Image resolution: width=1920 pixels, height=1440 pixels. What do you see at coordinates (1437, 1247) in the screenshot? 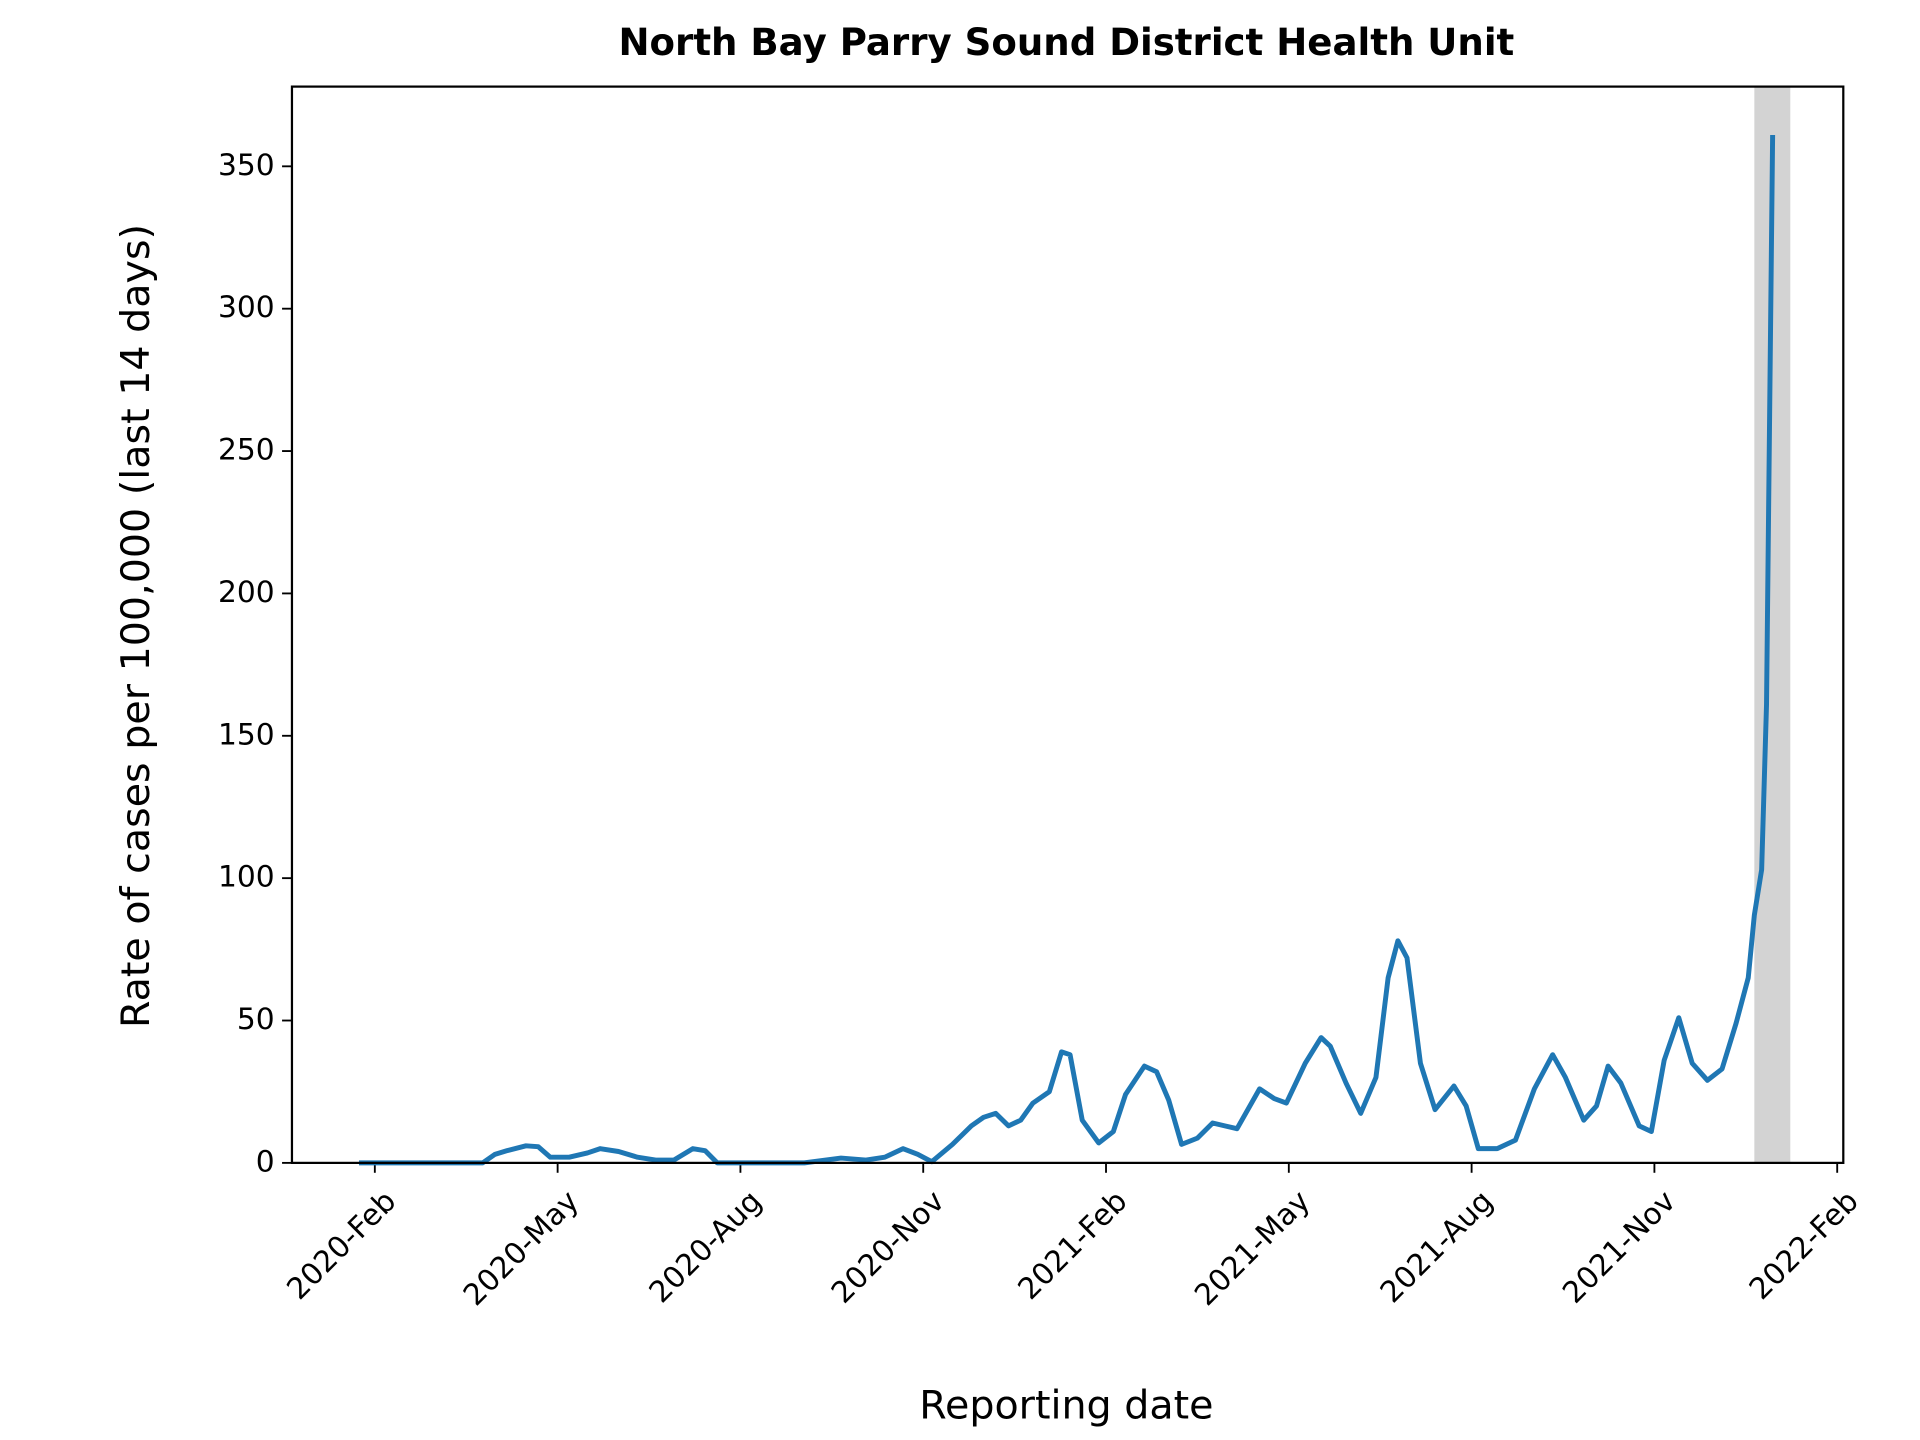
I see `x-tick-label: 2021-Aug` at bounding box center [1437, 1247].